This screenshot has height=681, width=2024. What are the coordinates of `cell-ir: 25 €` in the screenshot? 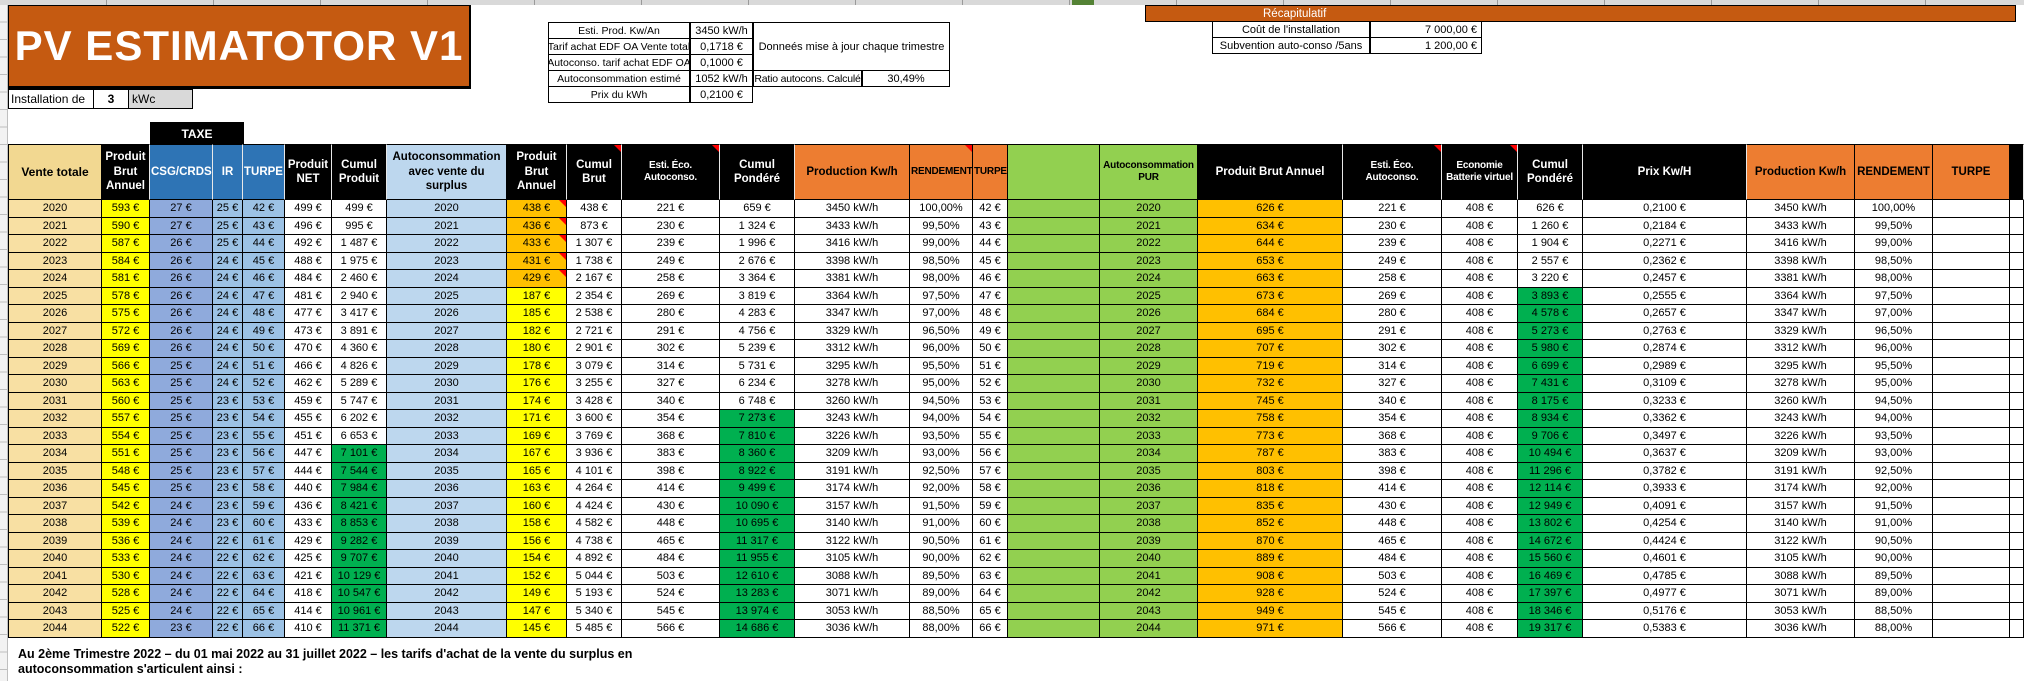 It's located at (228, 244).